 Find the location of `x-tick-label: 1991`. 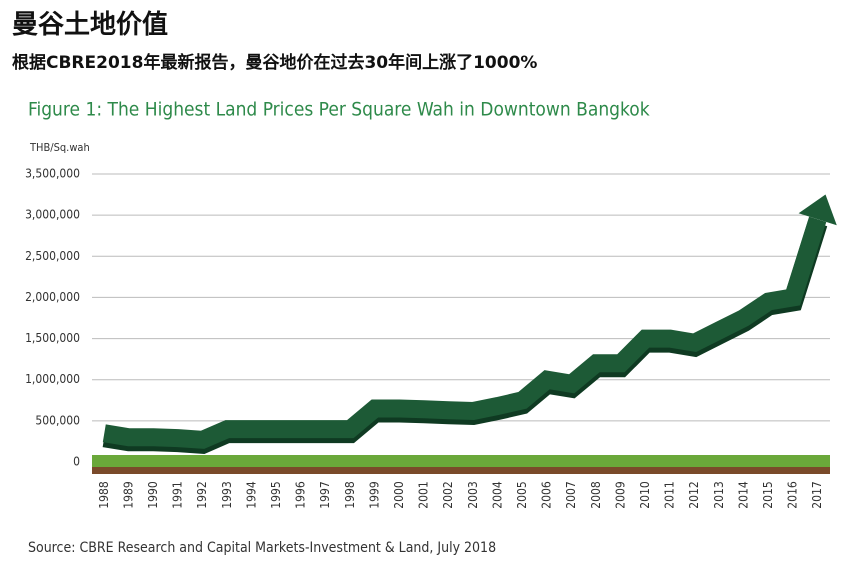

x-tick-label: 1991 is located at coordinates (178, 494).